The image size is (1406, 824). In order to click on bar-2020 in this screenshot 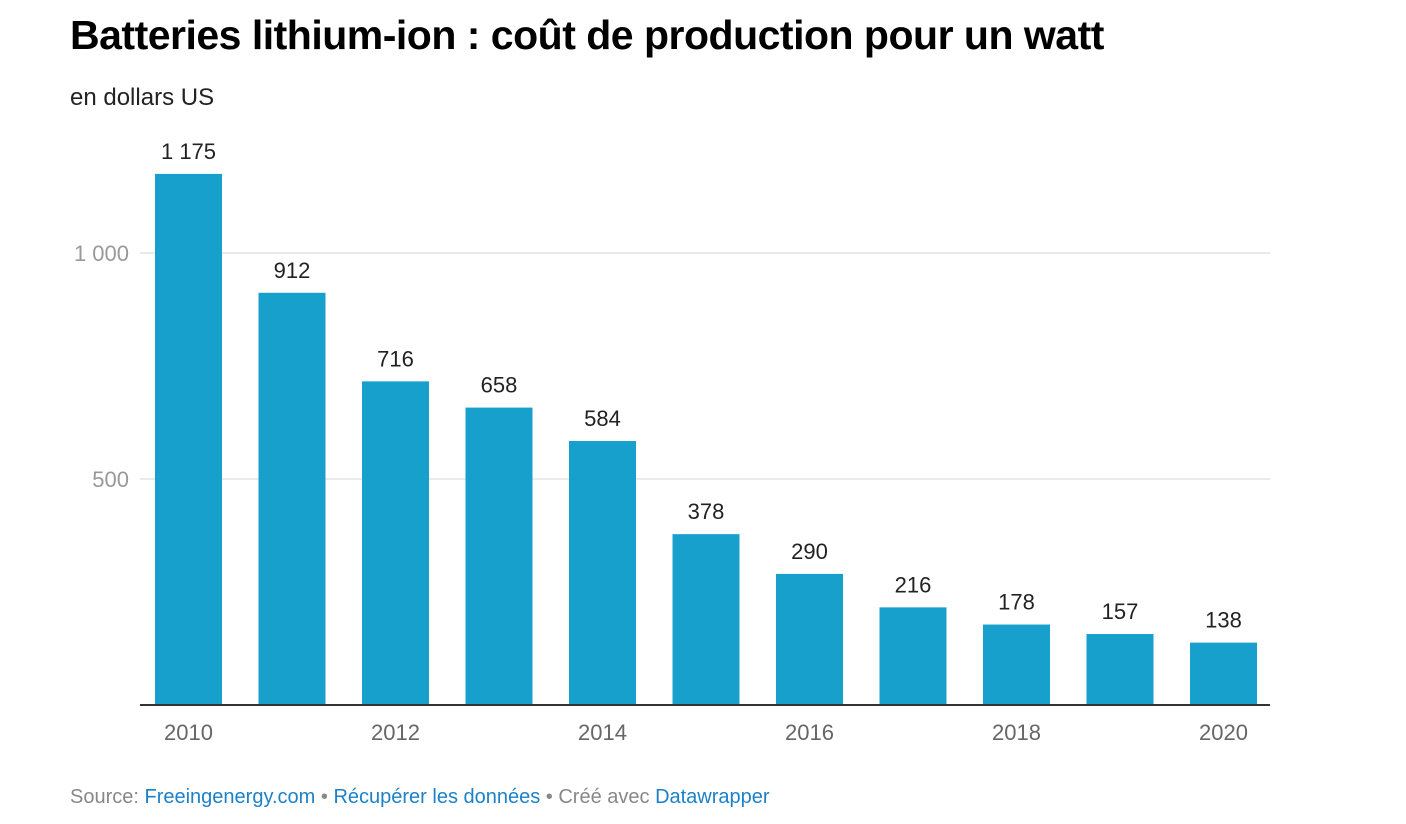, I will do `click(1223, 673)`.